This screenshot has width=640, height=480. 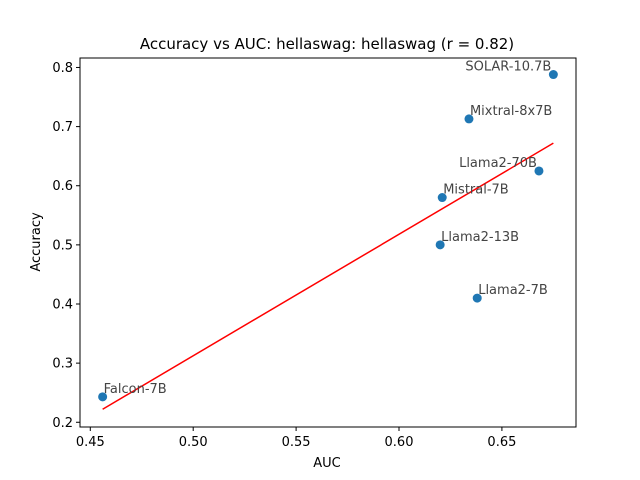 I want to click on point-label: Llama2-13B, so click(x=480, y=237).